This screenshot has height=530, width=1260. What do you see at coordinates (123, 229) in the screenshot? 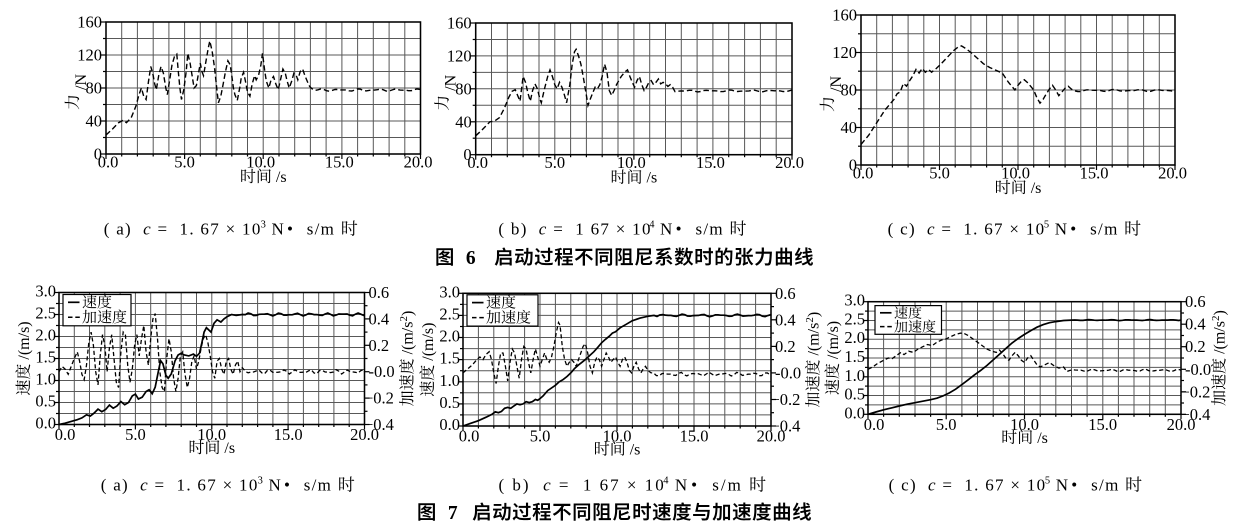
I see `svg-text: ( a)` at bounding box center [123, 229].